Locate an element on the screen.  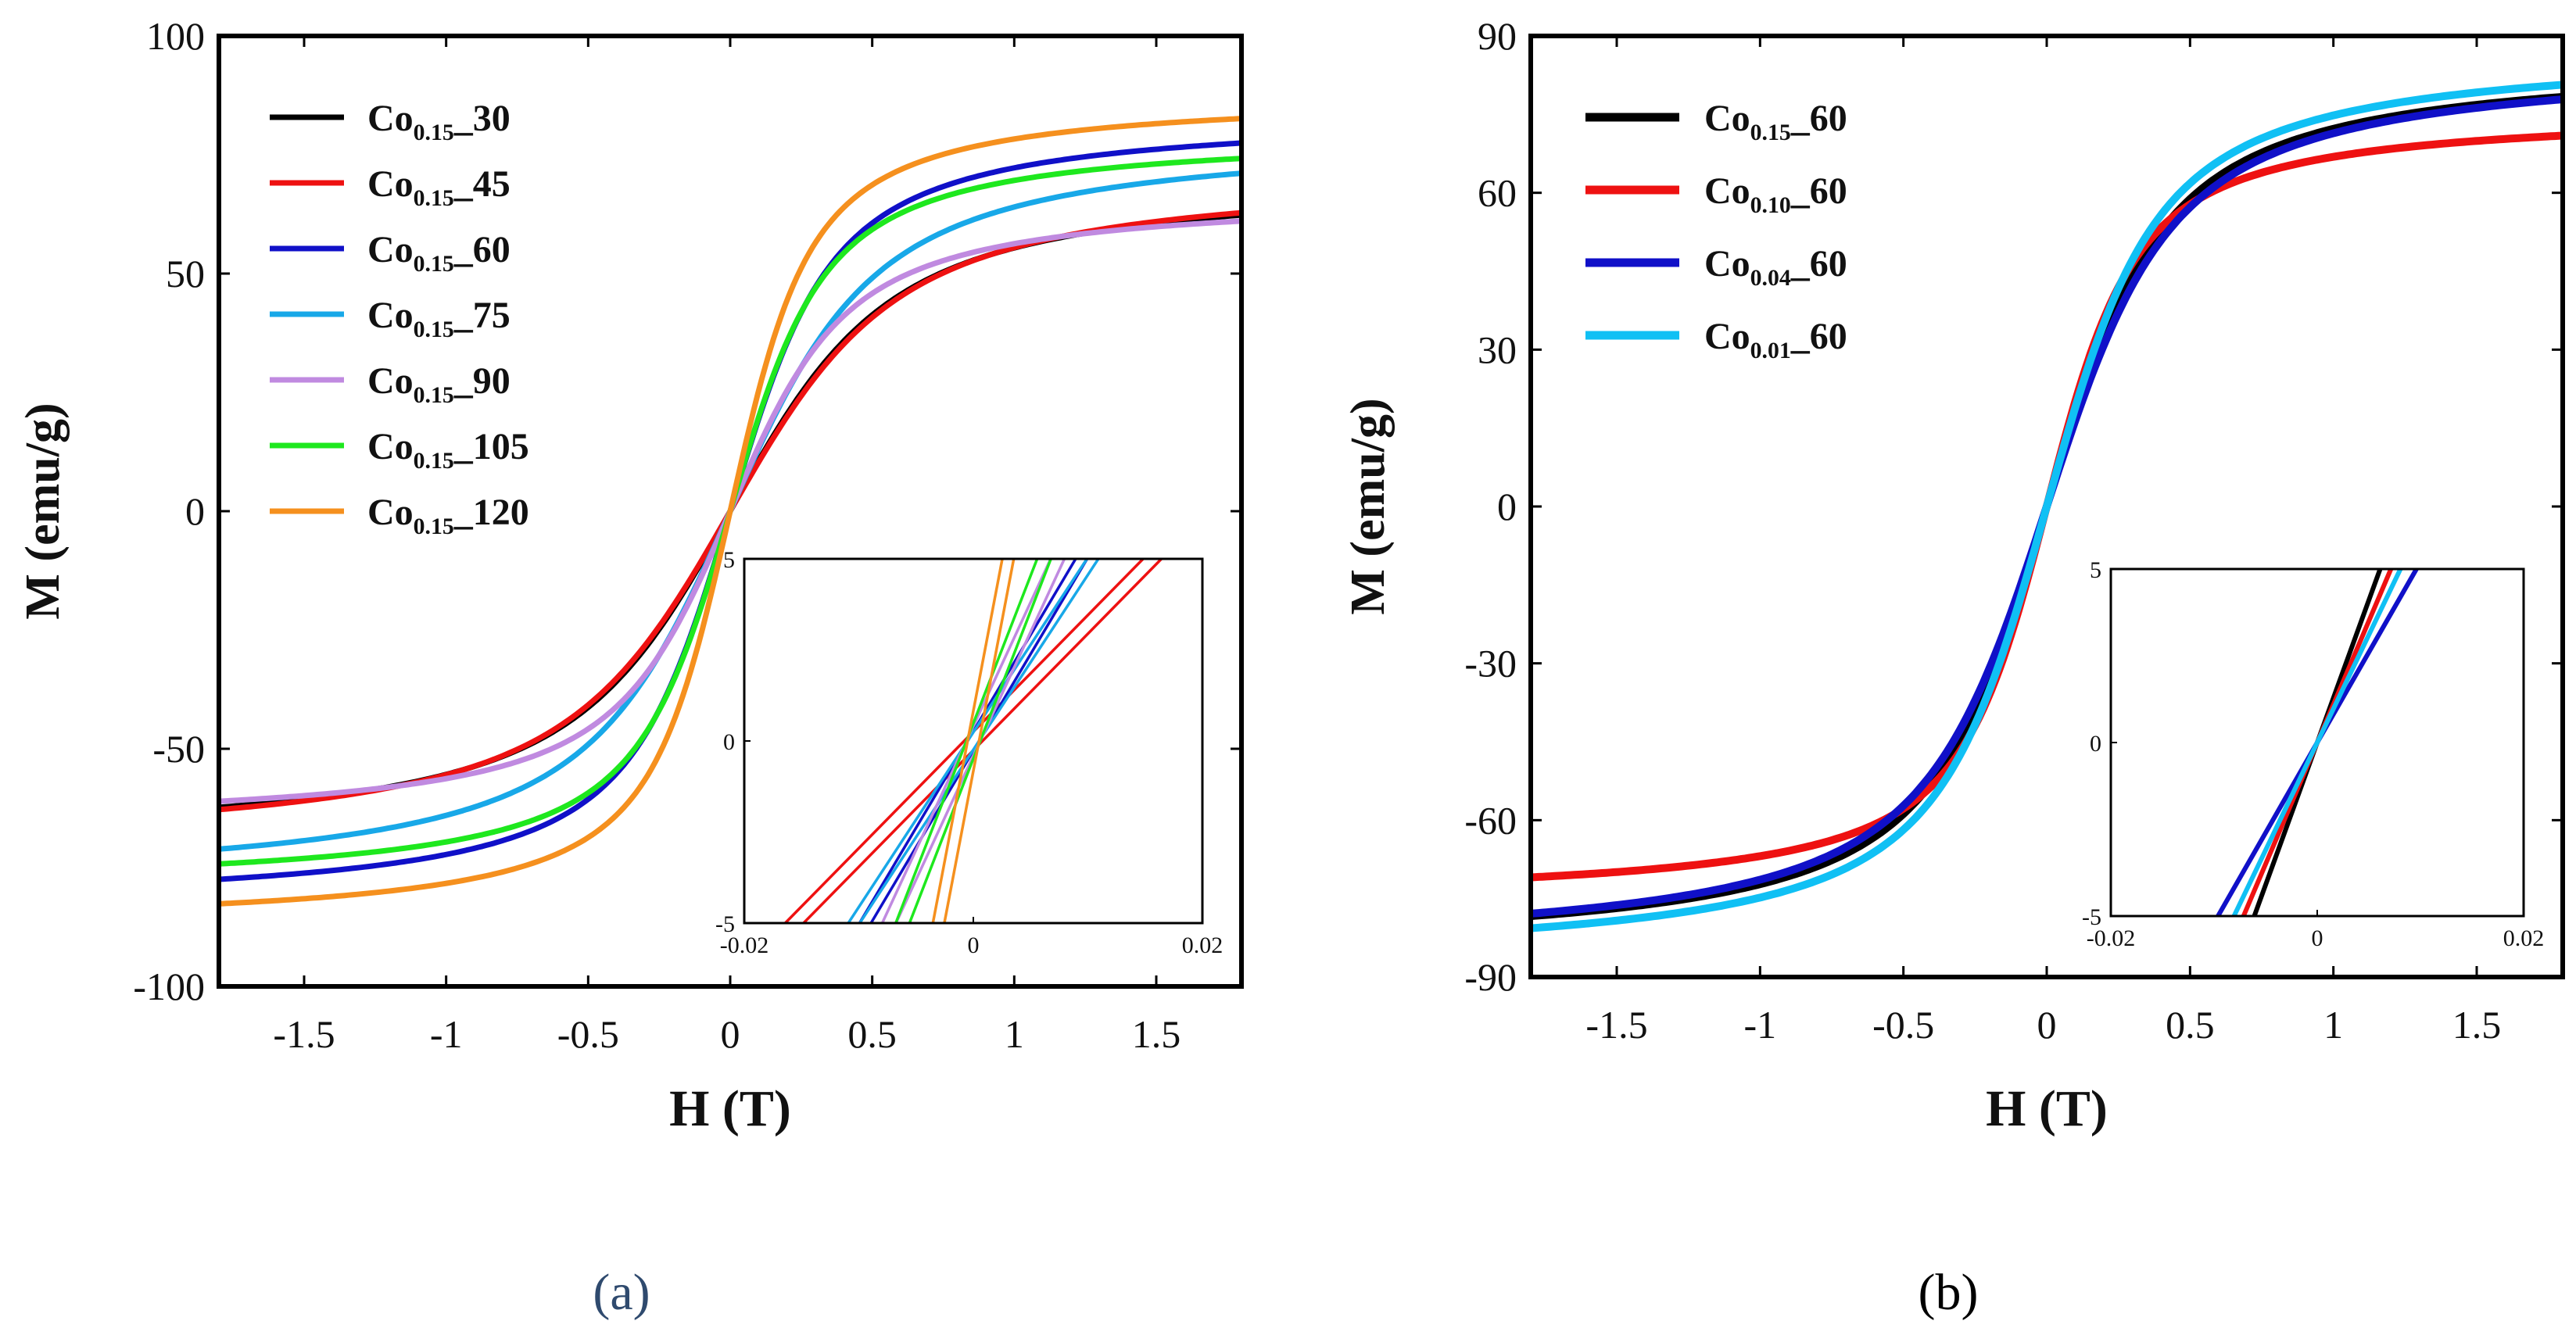
legend-label-suffix: _105 is located at coordinates (491, 447).